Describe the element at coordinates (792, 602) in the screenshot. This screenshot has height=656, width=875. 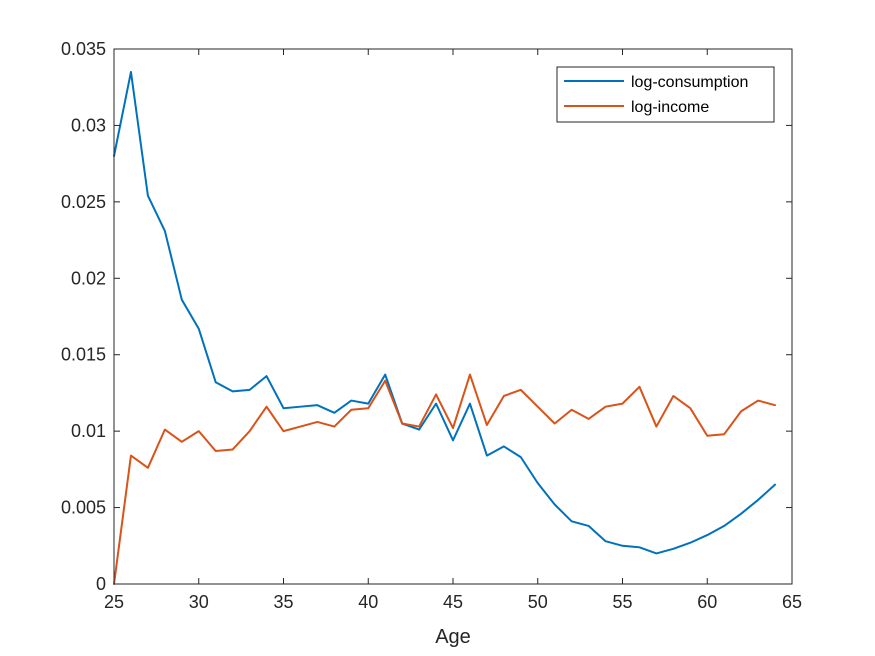
I see `x-tick-label: 65` at that location.